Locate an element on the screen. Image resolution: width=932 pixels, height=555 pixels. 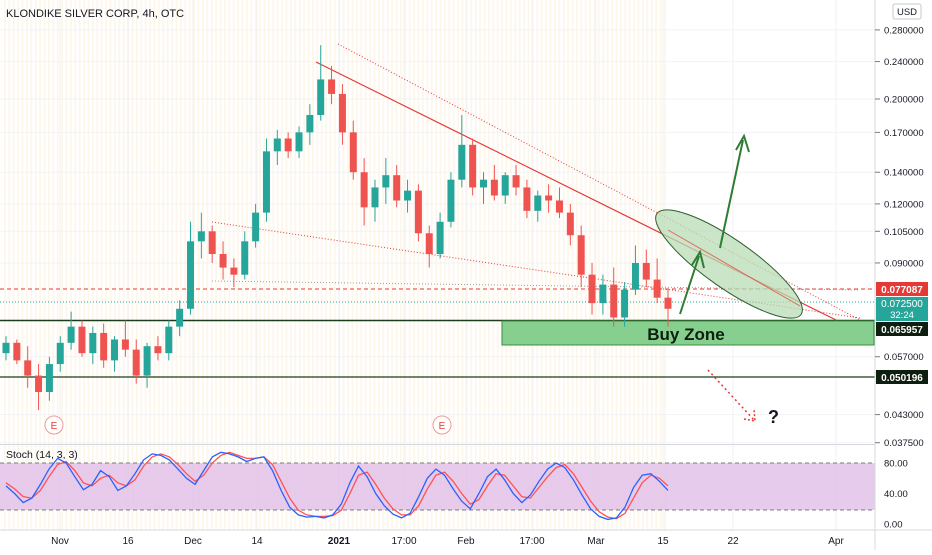
chart-title: KLONDIKE SILVER CORP, 4h, OTC is located at coordinates (95, 14).